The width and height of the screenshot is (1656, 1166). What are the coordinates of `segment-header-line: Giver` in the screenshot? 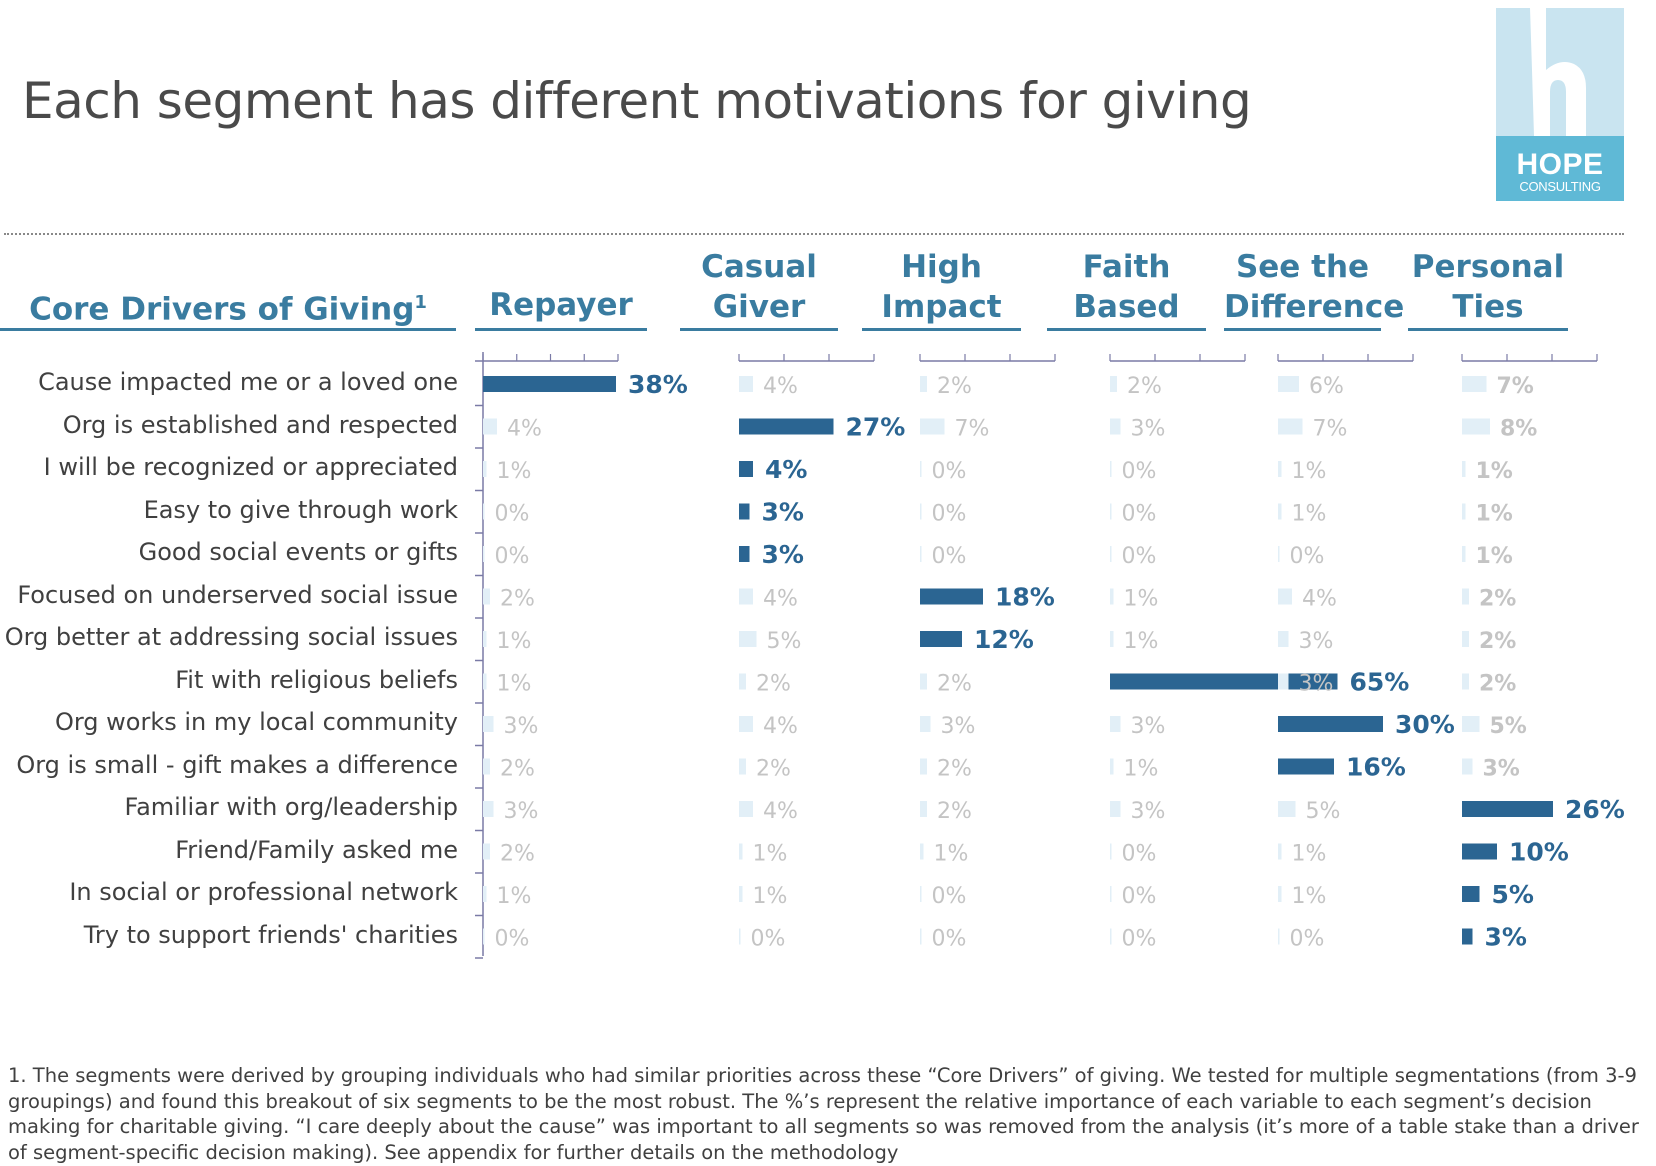 It's located at (759, 307).